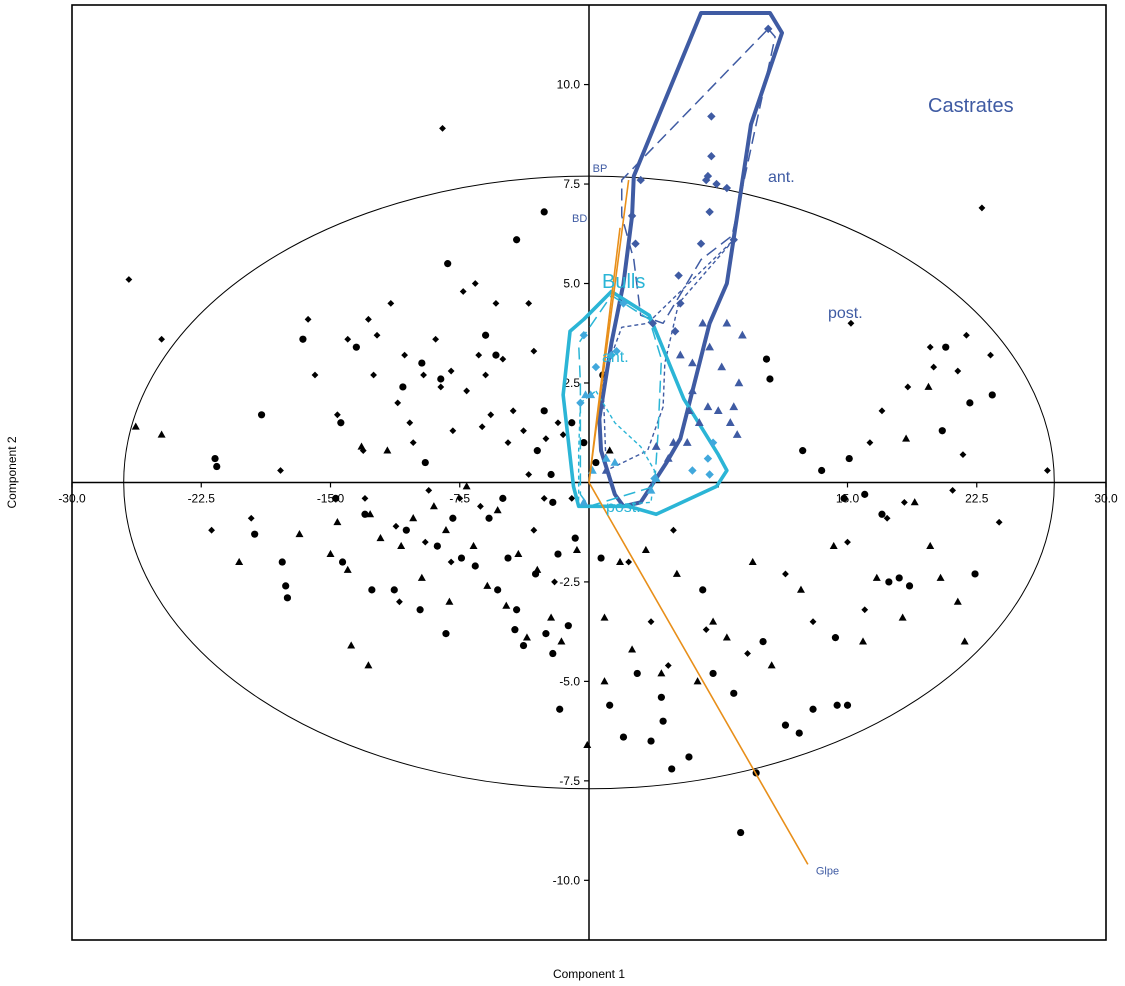 This screenshot has width=1125, height=986. Describe the element at coordinates (606, 457) in the screenshot. I see `bulls-post-point` at that location.